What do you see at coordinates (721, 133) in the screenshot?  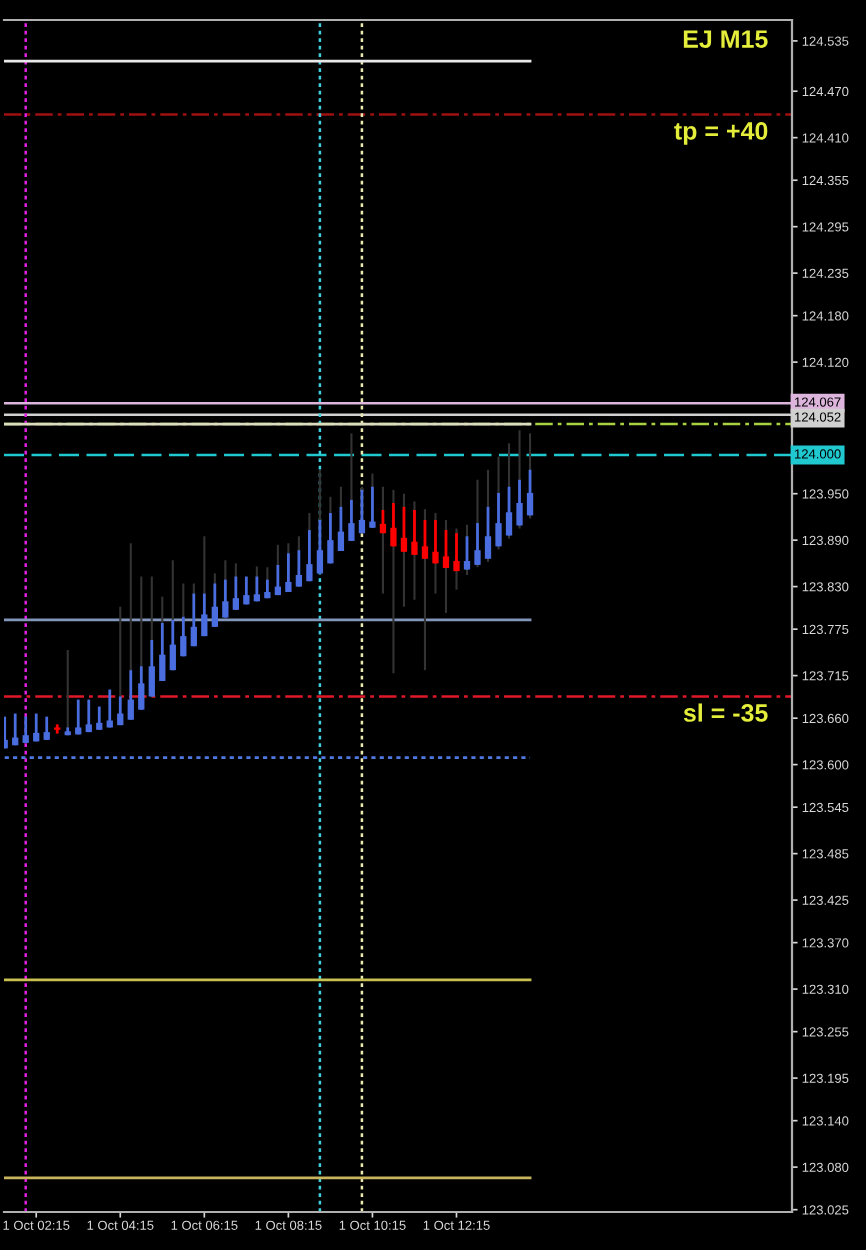 I see `annotation: tp = +40` at bounding box center [721, 133].